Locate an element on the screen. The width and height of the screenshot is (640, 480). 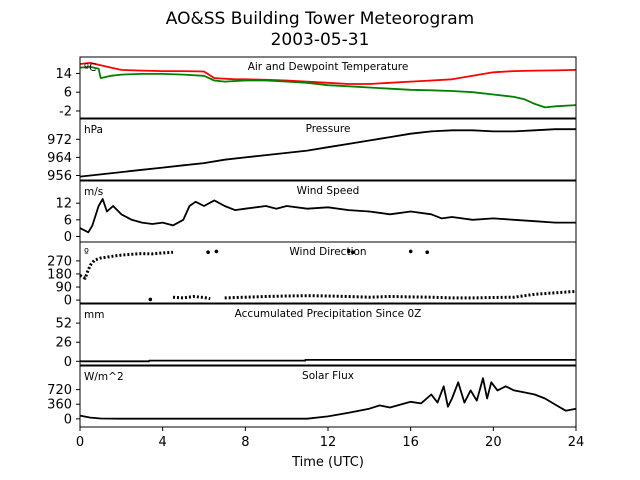
panel-unit: m/s is located at coordinates (93, 192).